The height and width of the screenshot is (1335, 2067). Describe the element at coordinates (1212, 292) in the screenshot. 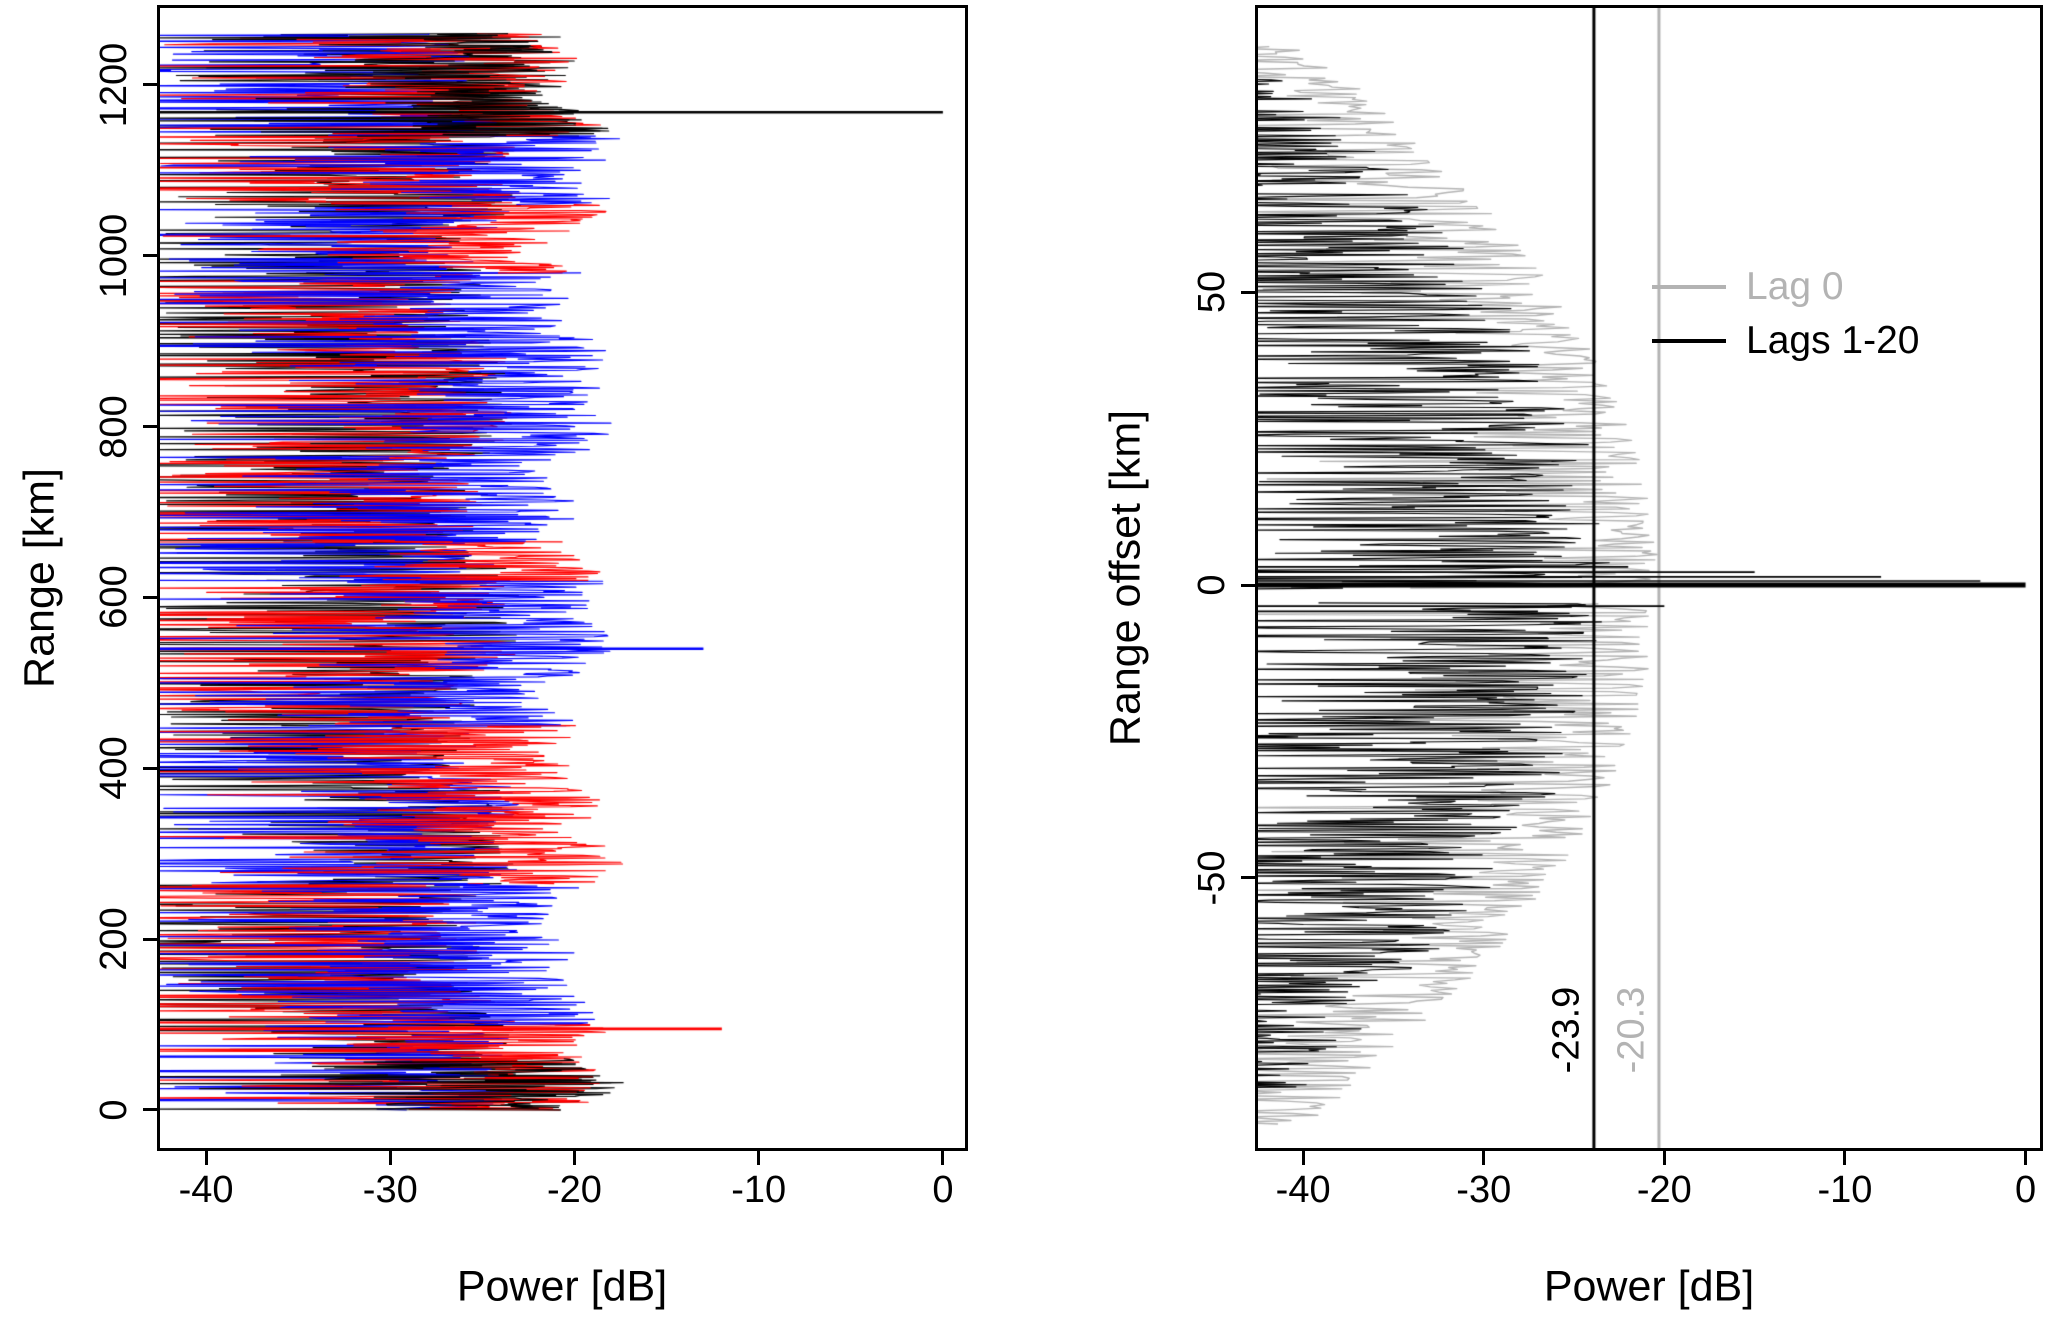

I see `y-tick-label: 50` at that location.